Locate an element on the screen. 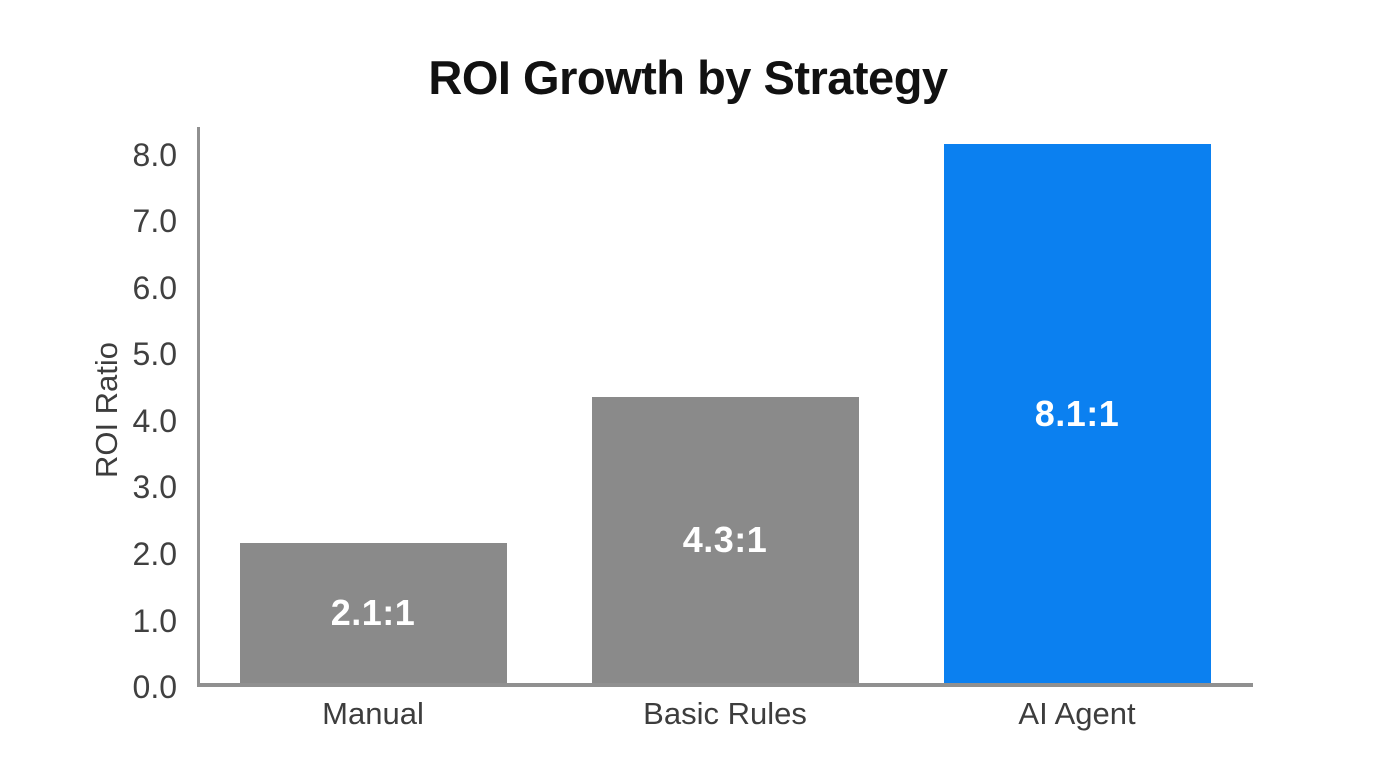 This screenshot has width=1376, height=768. bar-ai-agent: 8.1:1 is located at coordinates (1077, 413).